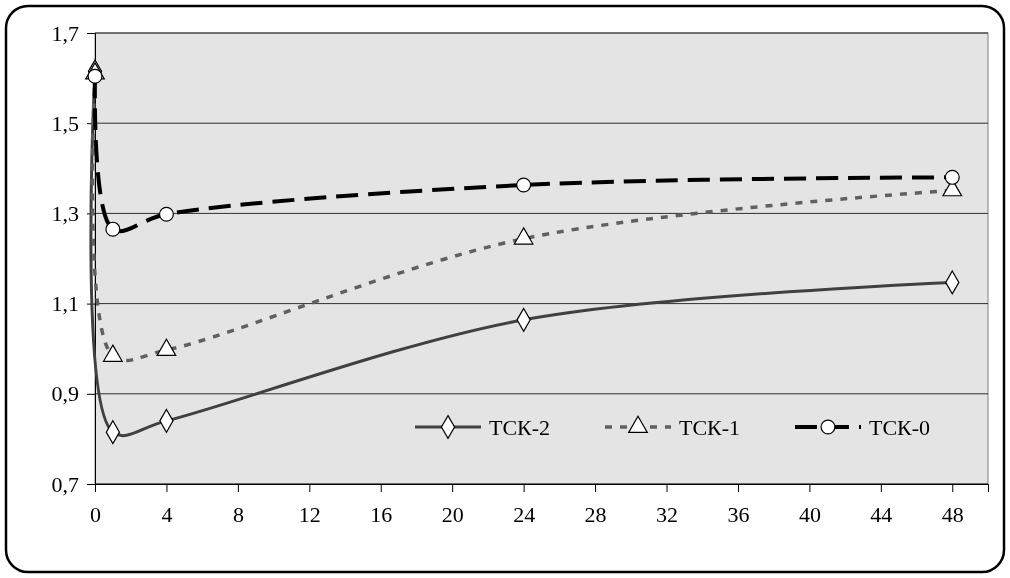  Describe the element at coordinates (595, 514) in the screenshot. I see `x-tick-label: 28` at that location.